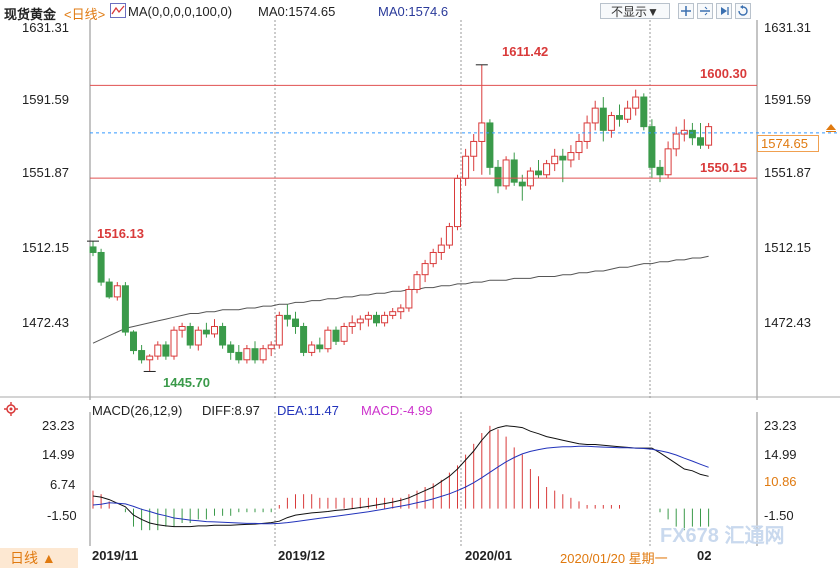 The width and height of the screenshot is (840, 569). Describe the element at coordinates (788, 143) in the screenshot. I see `current-price-tag: 1574.65` at that location.